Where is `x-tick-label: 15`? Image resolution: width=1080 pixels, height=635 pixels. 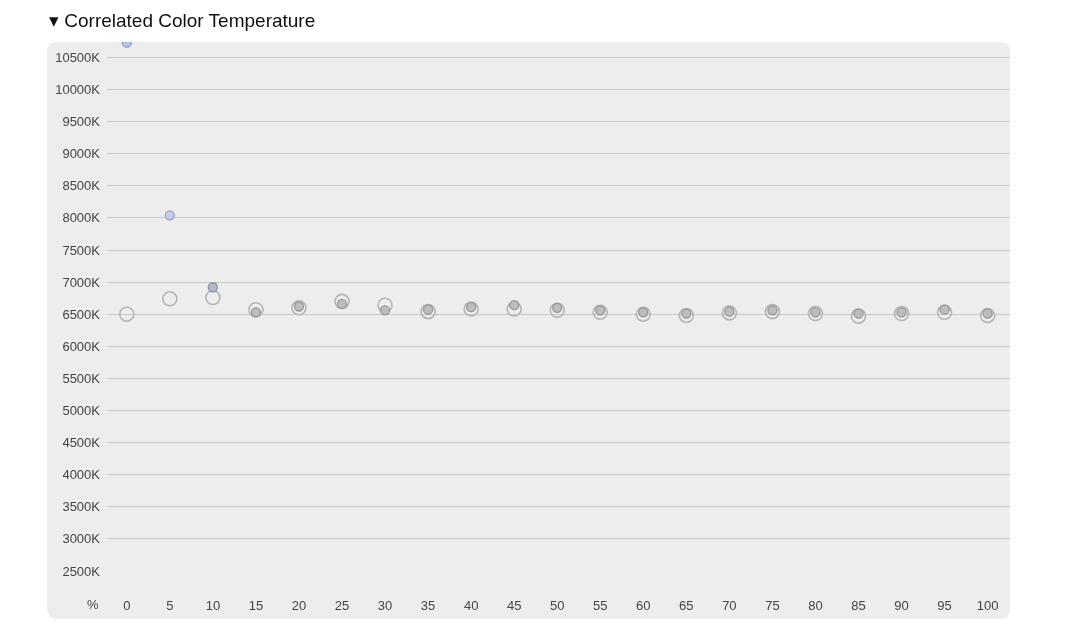
x-tick-label: 15 is located at coordinates (256, 605).